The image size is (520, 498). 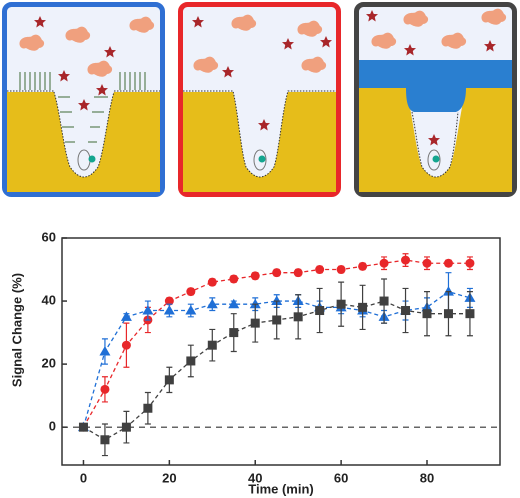 I want to click on probe, so click(x=260, y=160).